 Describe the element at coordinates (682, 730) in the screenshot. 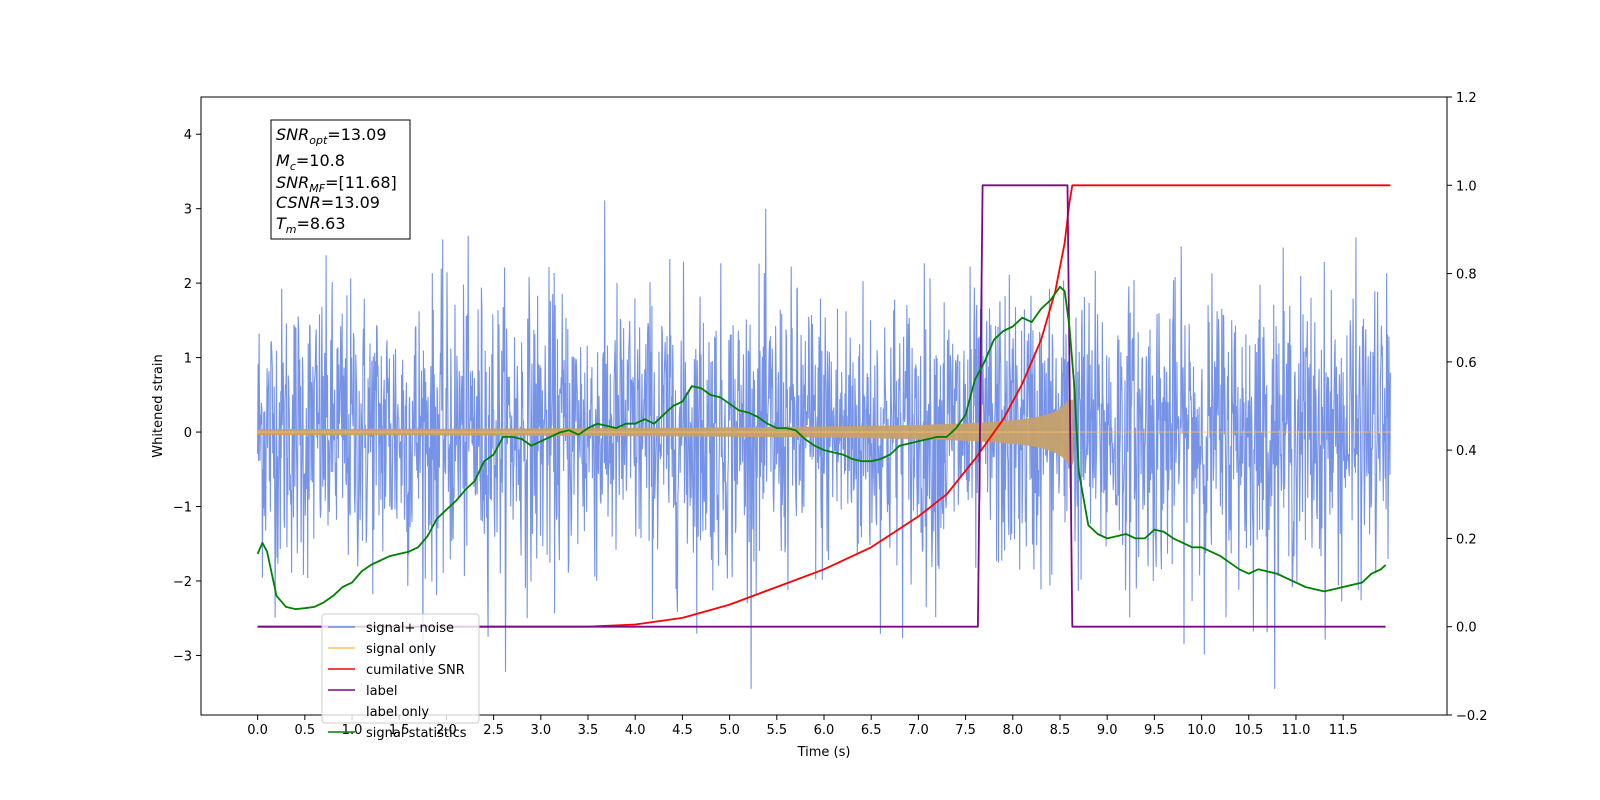

I see `x-tick-label: 4.5` at that location.